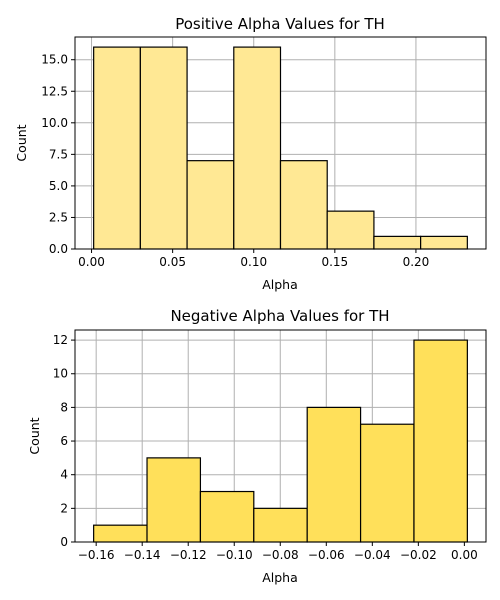 The height and width of the screenshot is (600, 500). I want to click on y-tick-label: 4, so click(64, 475).